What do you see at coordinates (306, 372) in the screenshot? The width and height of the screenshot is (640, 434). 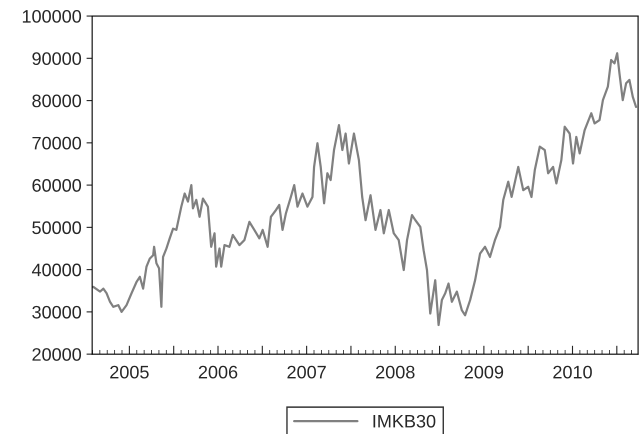 I see `x-tick-label: 2007` at bounding box center [306, 372].